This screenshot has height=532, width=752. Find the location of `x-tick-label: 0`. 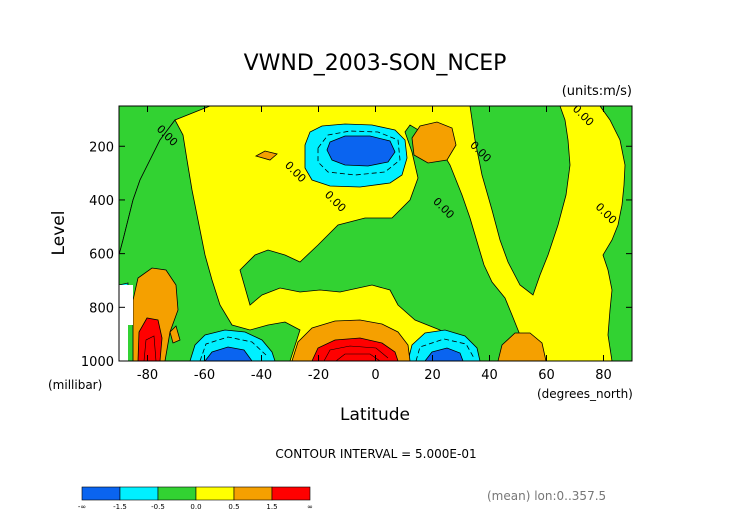

x-tick-label: 0 is located at coordinates (375, 375).